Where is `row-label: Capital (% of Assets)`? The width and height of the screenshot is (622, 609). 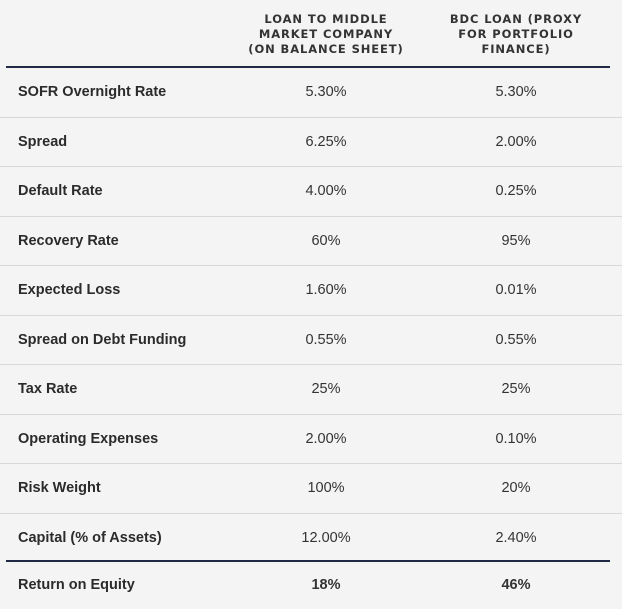
row-label: Capital (% of Assets) is located at coordinates (90, 537).